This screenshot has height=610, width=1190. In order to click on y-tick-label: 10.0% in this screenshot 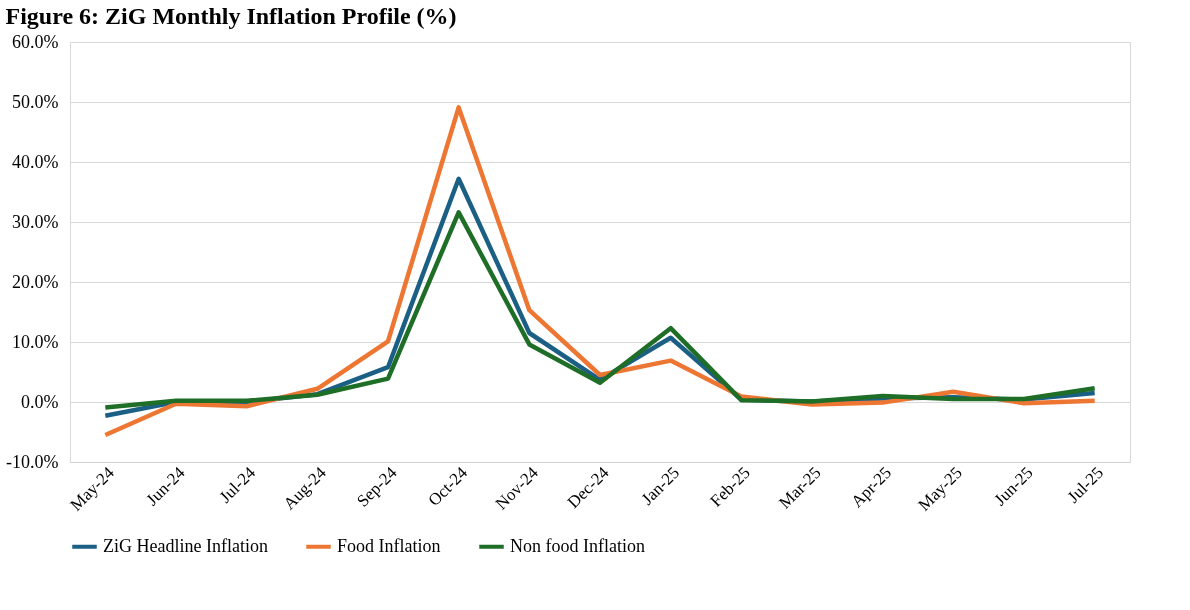, I will do `click(35, 341)`.